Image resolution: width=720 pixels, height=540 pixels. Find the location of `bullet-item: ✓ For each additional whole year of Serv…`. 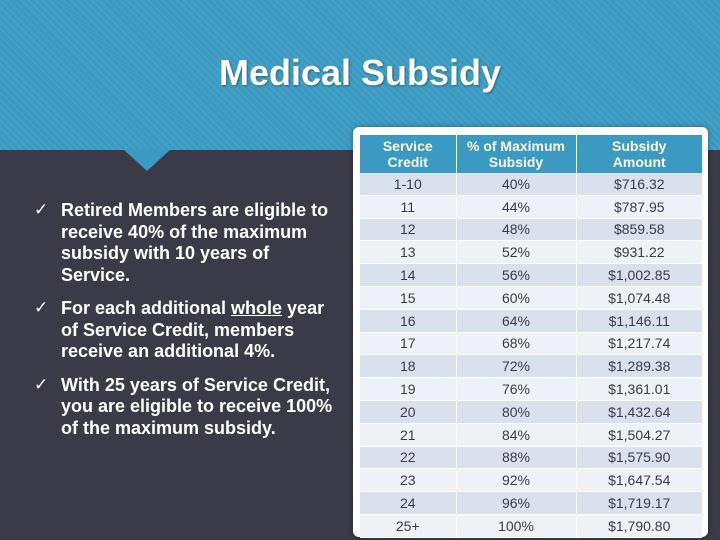

bullet-item: ✓ For each additional whole year of Serv… is located at coordinates (184, 330).